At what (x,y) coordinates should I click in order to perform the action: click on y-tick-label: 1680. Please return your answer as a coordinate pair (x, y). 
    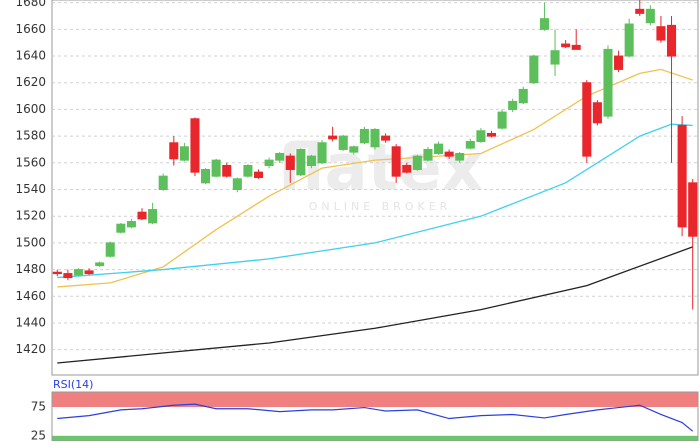
    Looking at the image, I should click on (30, 4).